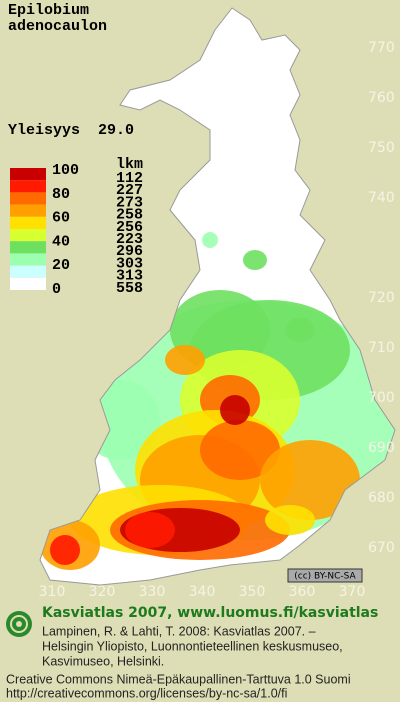 This screenshot has width=400, height=702. I want to click on easting-label: 340, so click(202, 592).